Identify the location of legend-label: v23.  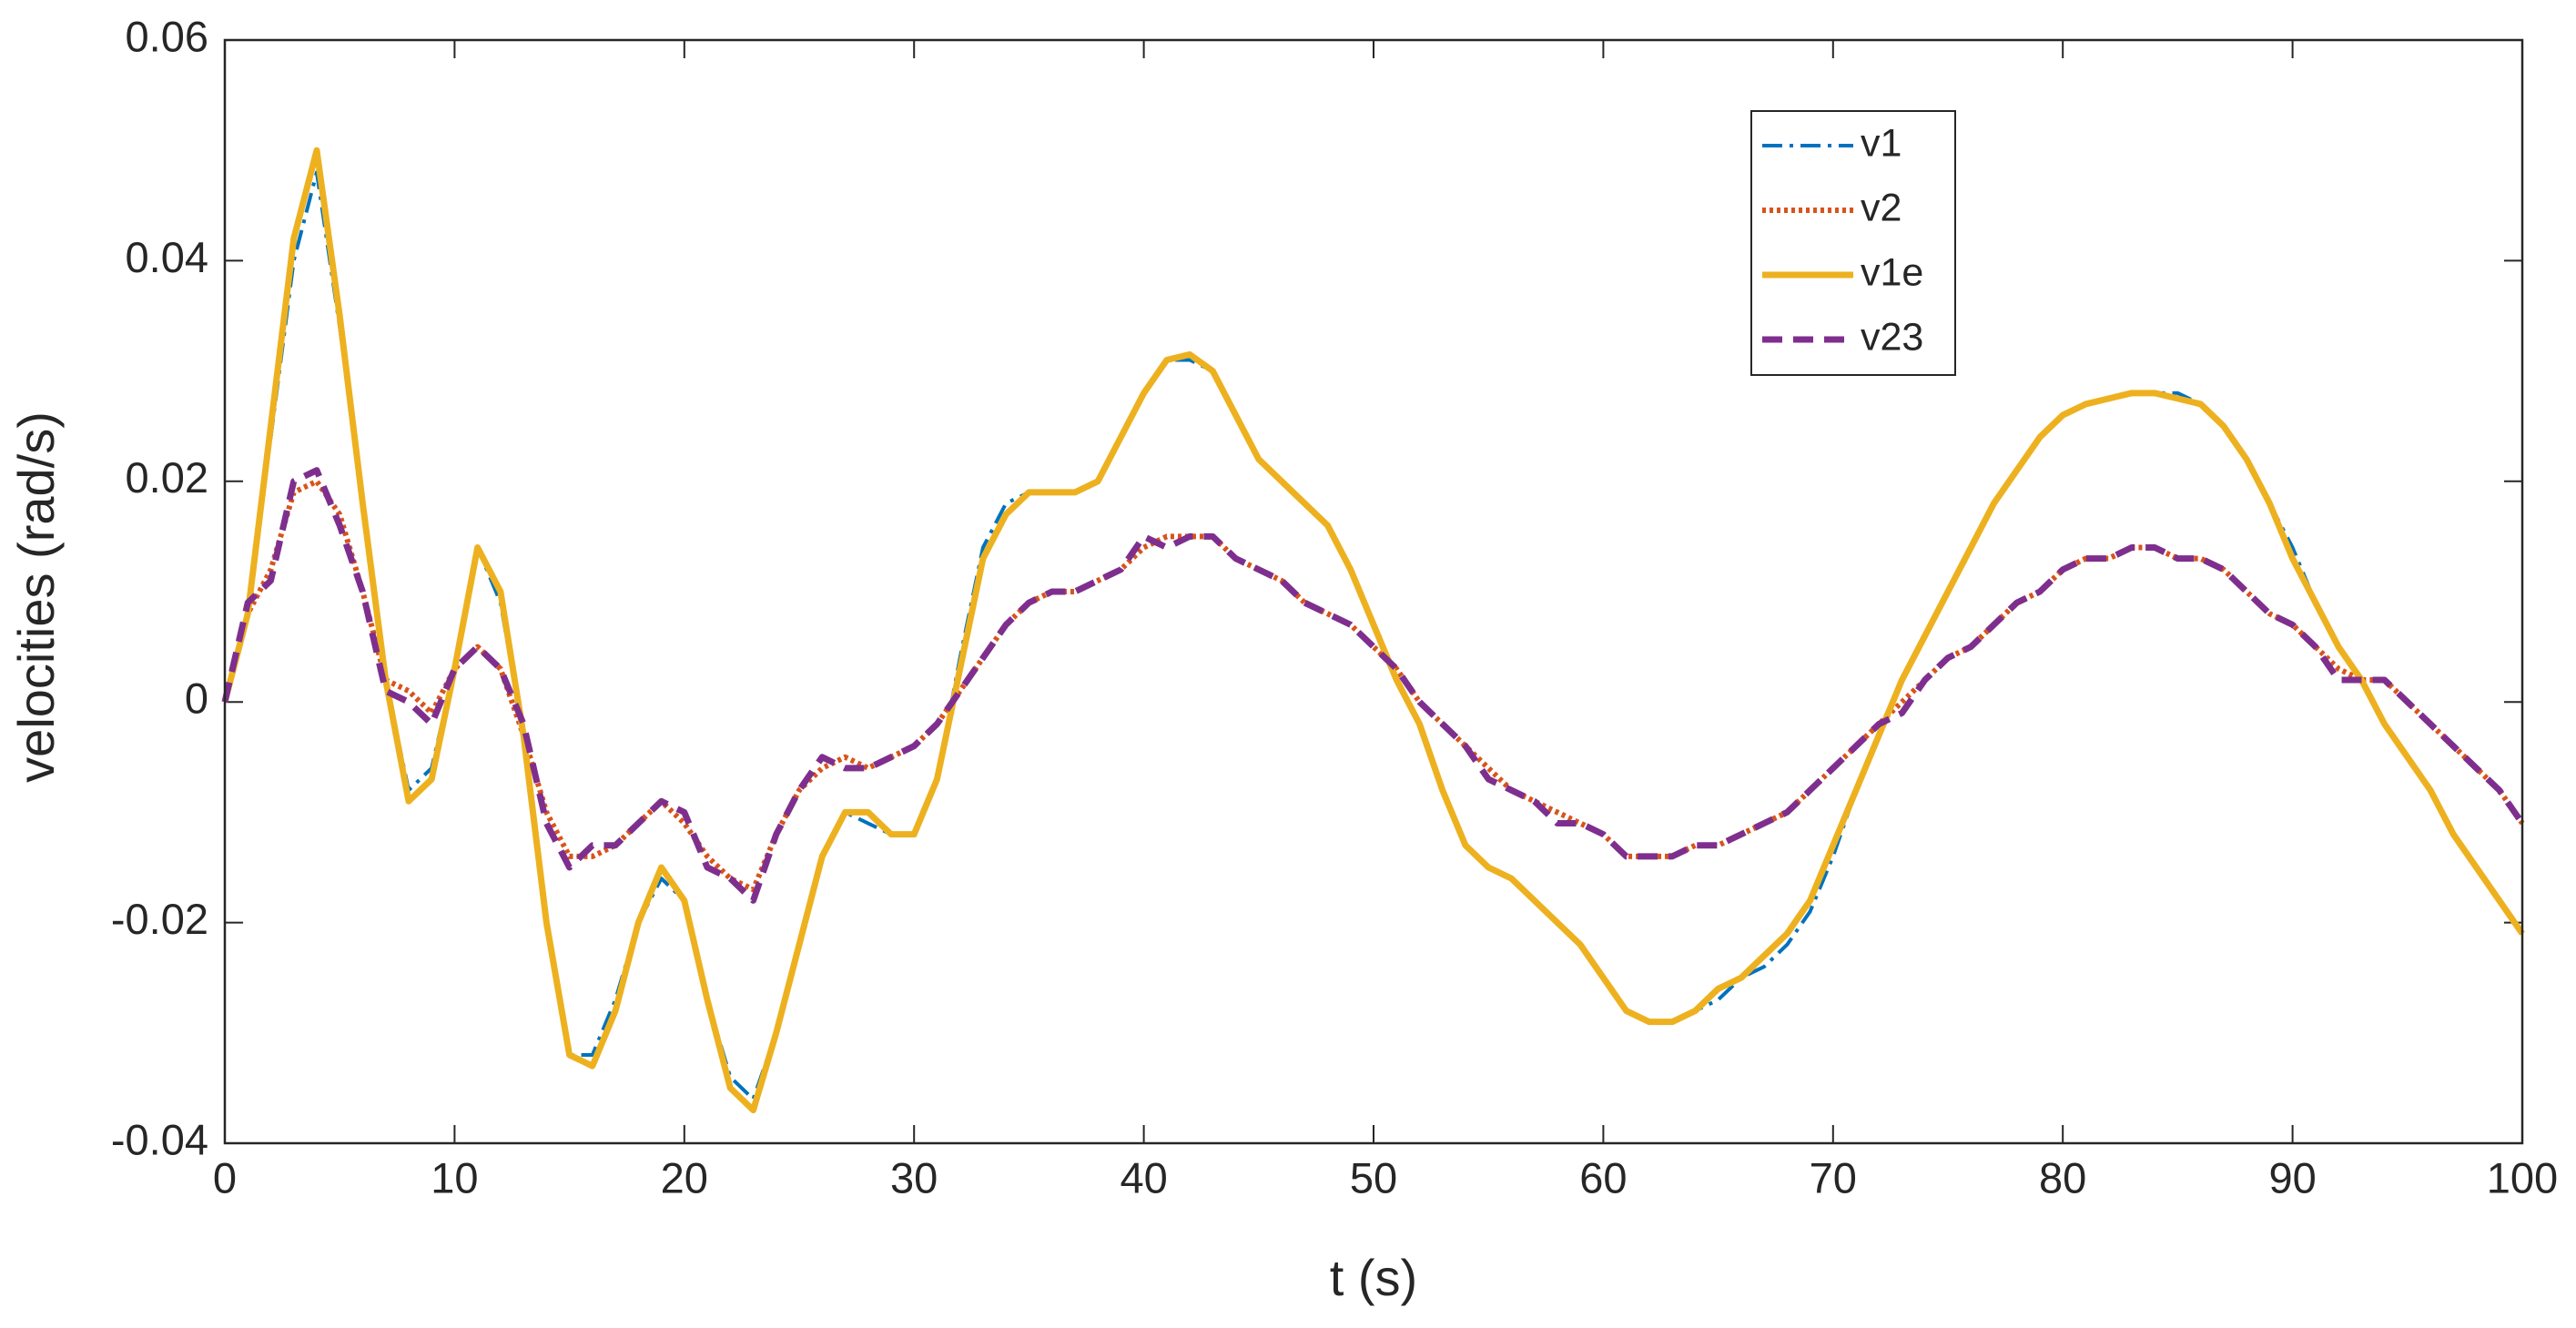
(1892, 337).